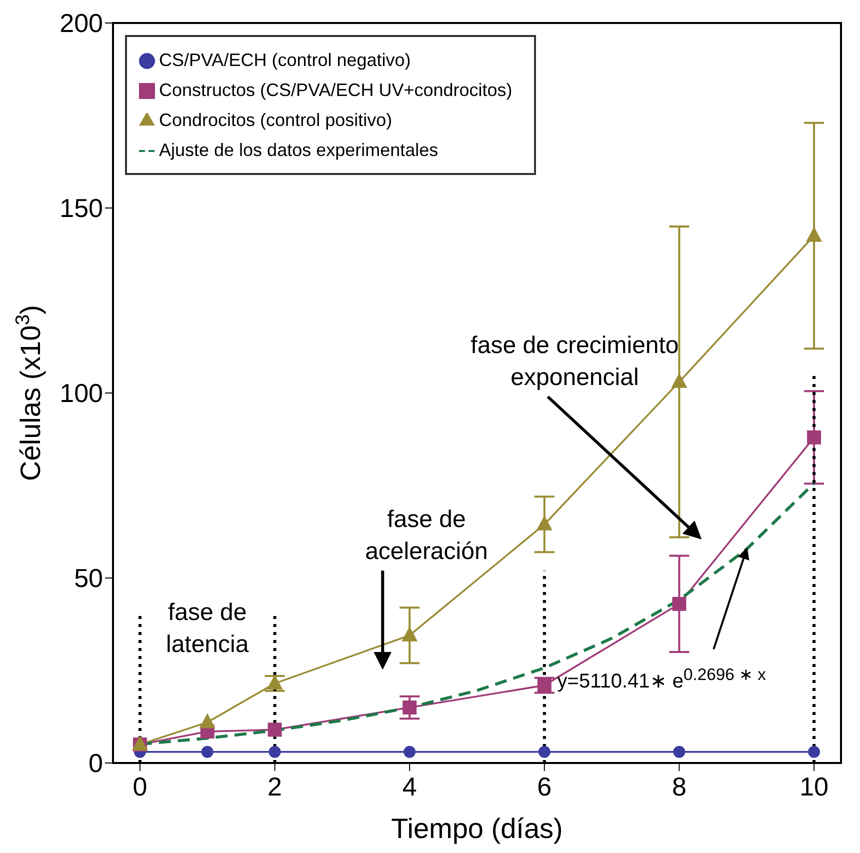 The width and height of the screenshot is (860, 853). Describe the element at coordinates (88, 578) in the screenshot. I see `y-tick-label: 50` at that location.